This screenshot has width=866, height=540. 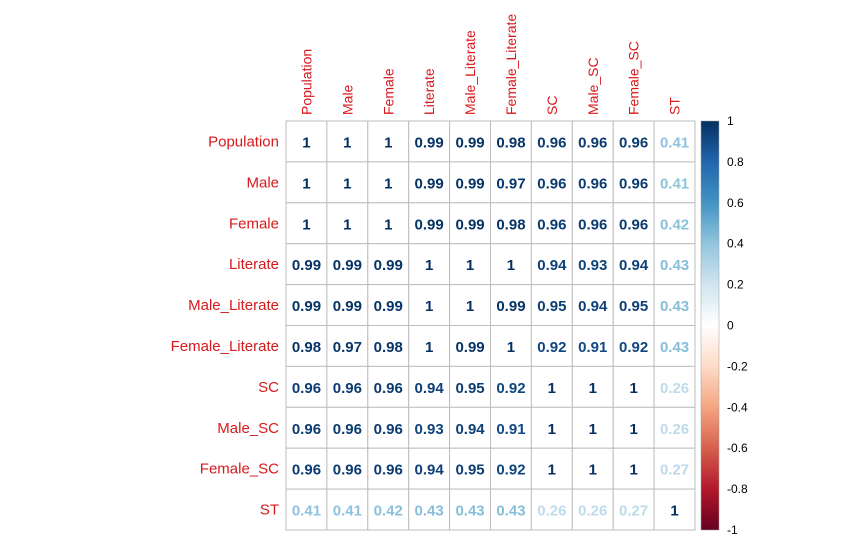 What do you see at coordinates (737, 448) in the screenshot?
I see `colorbar-tick-label: -0.6` at bounding box center [737, 448].